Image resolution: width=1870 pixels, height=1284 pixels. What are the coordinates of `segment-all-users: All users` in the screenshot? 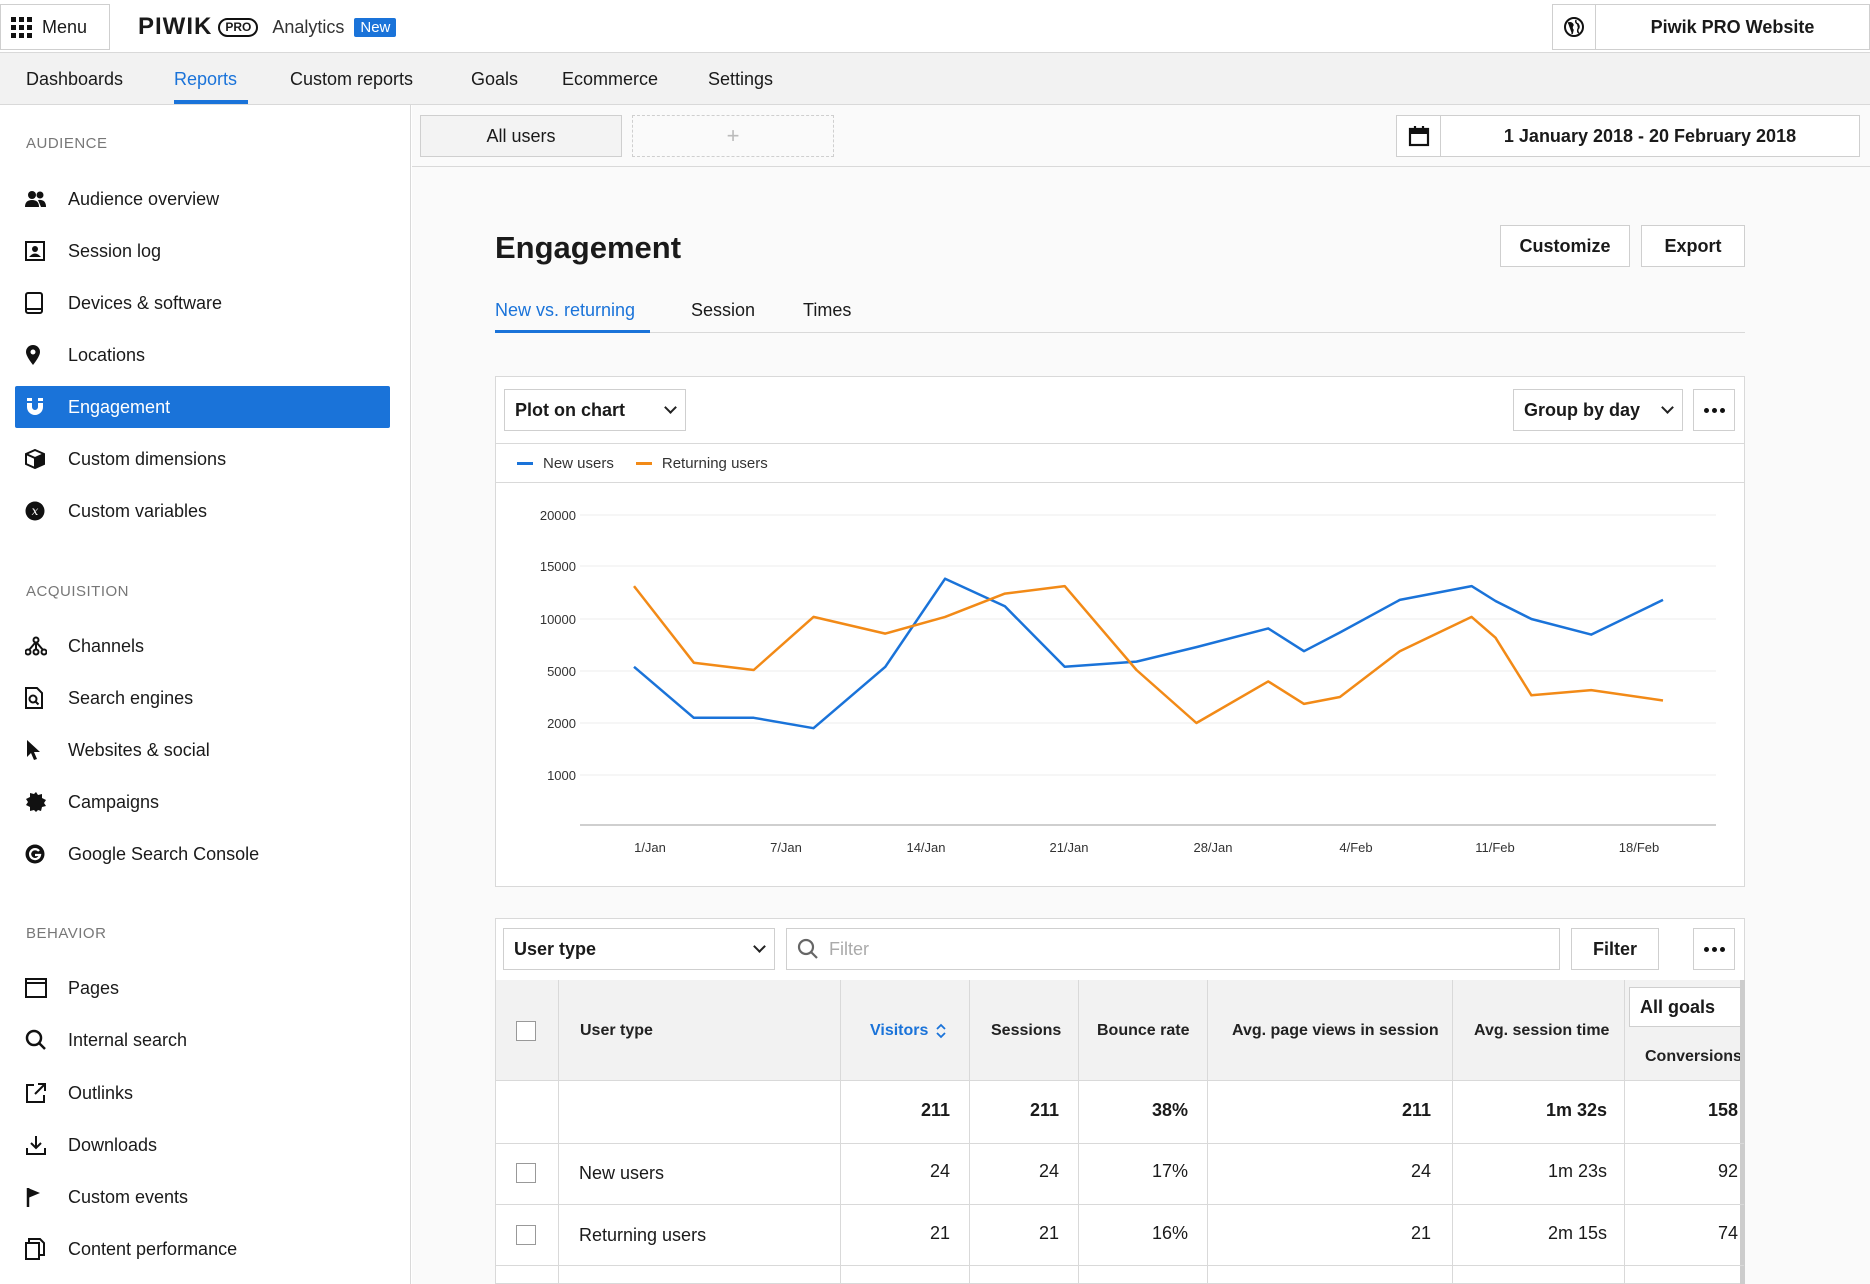 It's located at (521, 136).